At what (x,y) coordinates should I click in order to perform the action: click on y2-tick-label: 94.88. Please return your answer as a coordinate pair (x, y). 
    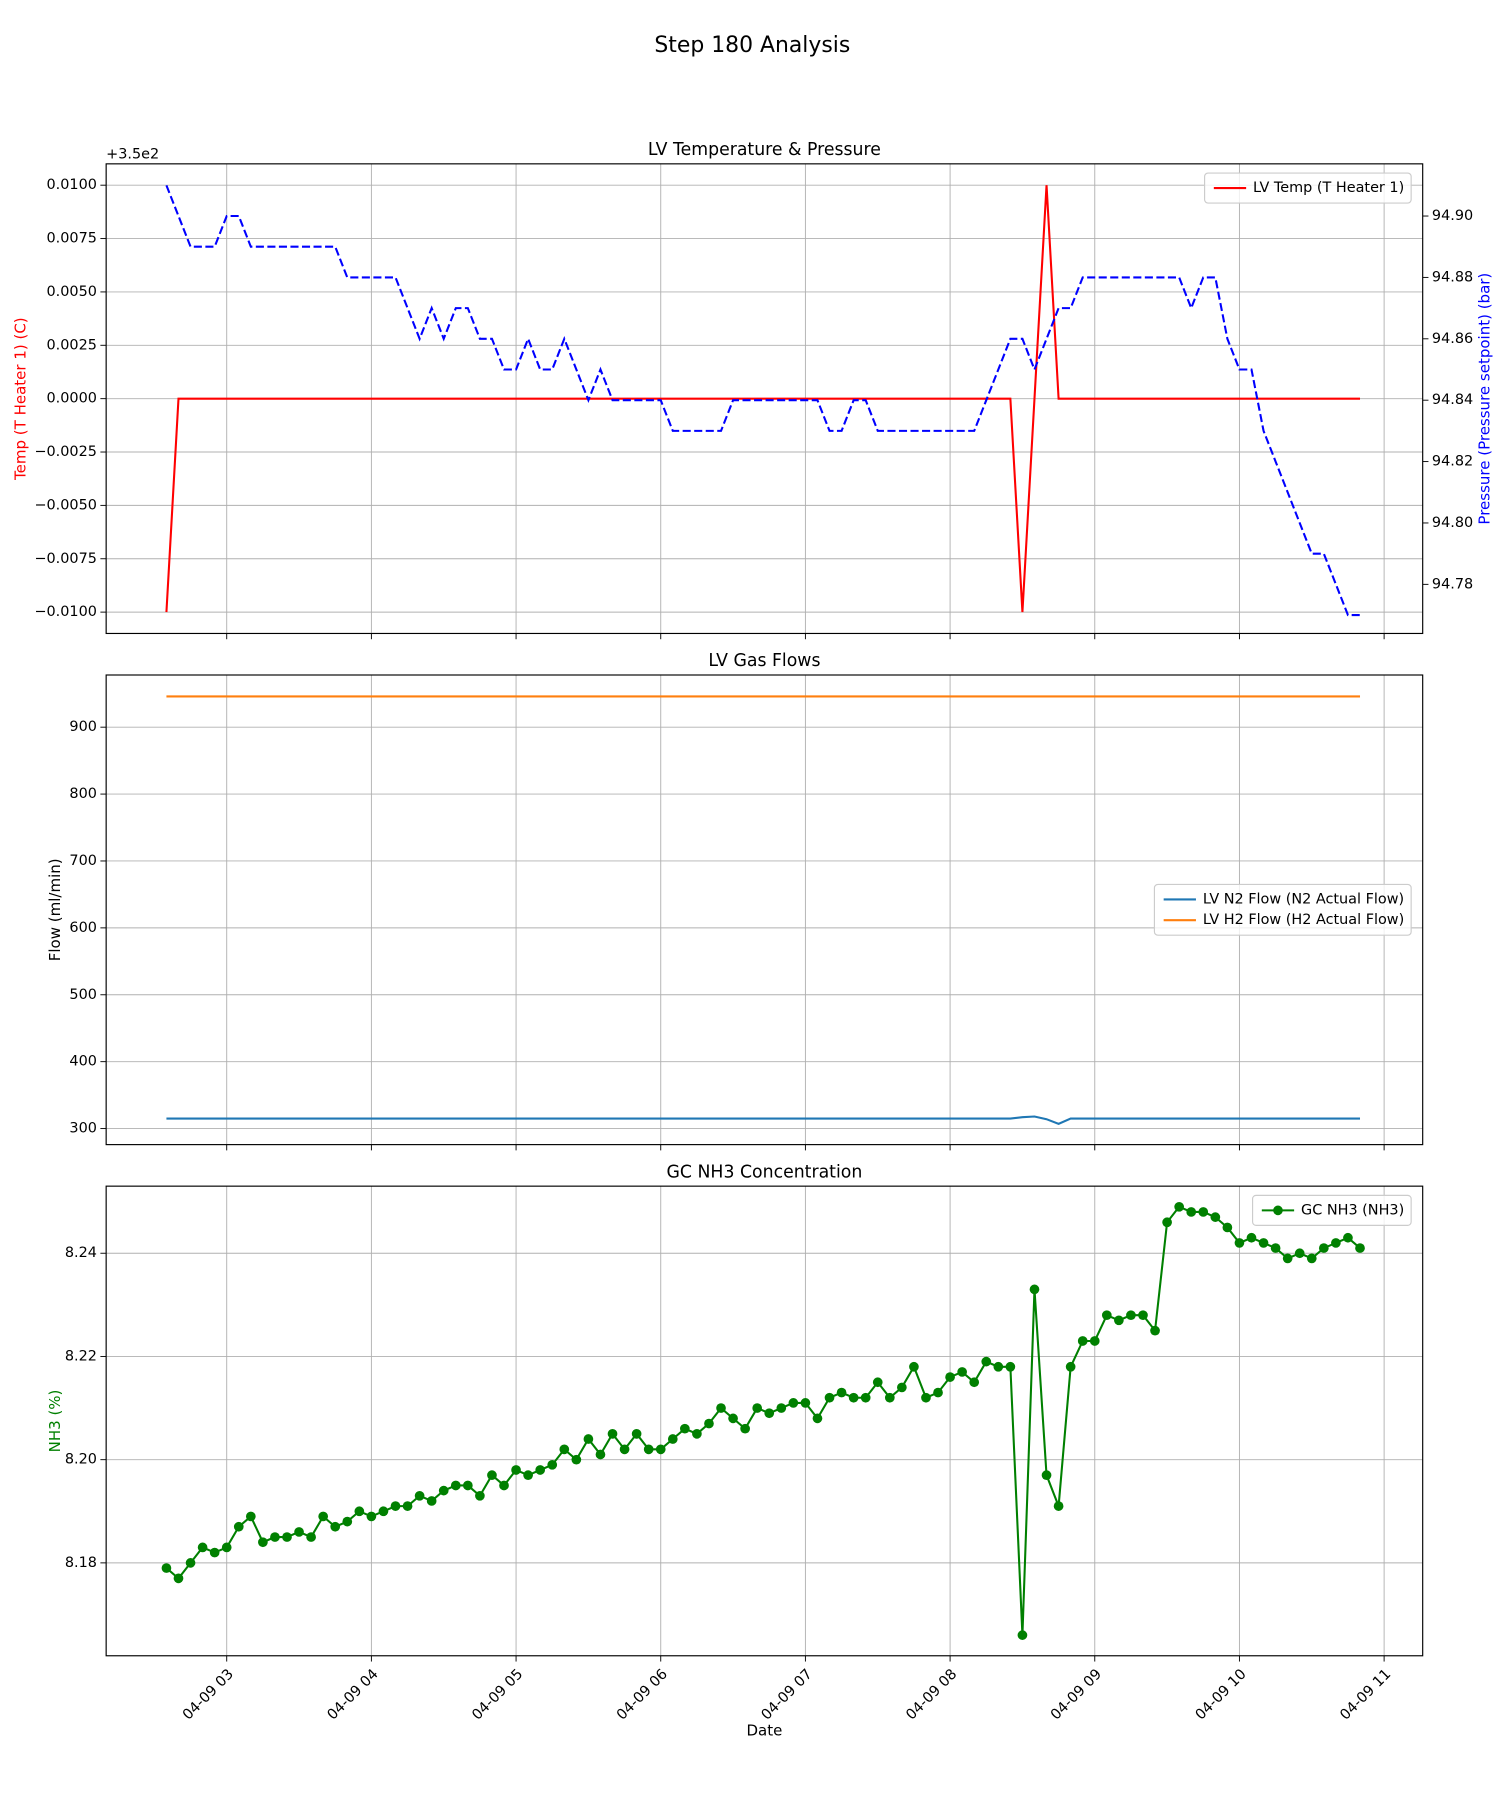
    Looking at the image, I should click on (1452, 277).